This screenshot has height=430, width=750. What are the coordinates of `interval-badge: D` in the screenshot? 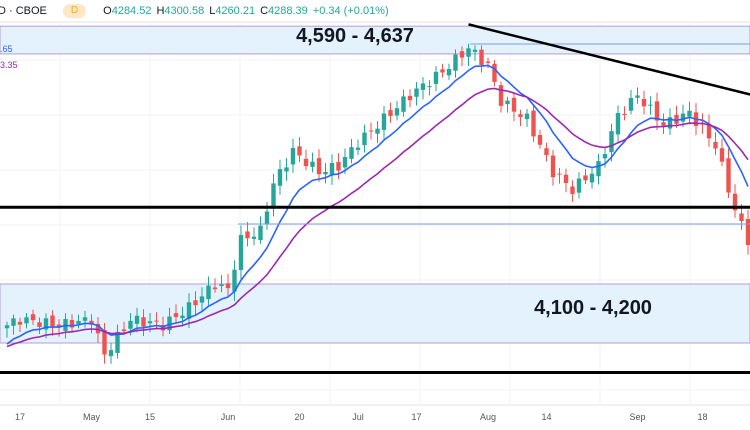 It's located at (74, 11).